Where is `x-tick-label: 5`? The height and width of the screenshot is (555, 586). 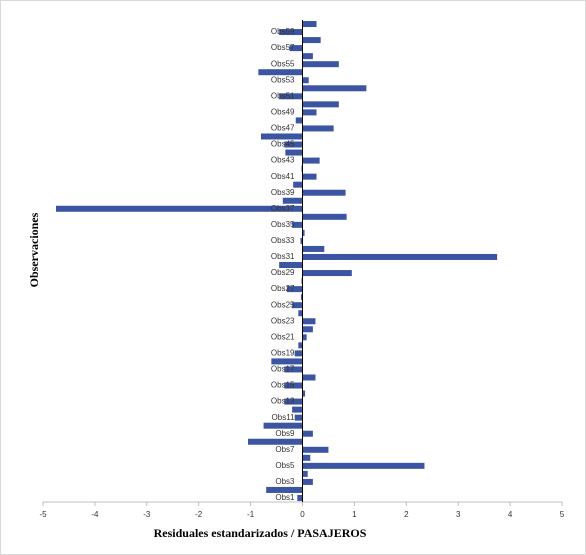 x-tick-label: 5 is located at coordinates (562, 514).